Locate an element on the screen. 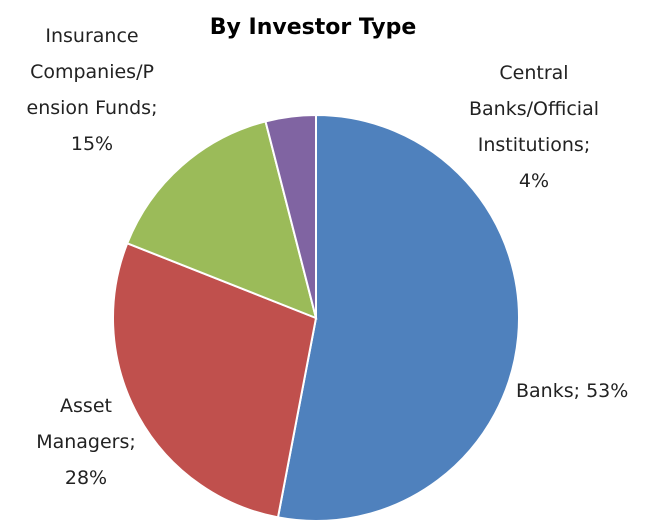  data-label: Asset Managers; 28% is located at coordinates (86, 442).